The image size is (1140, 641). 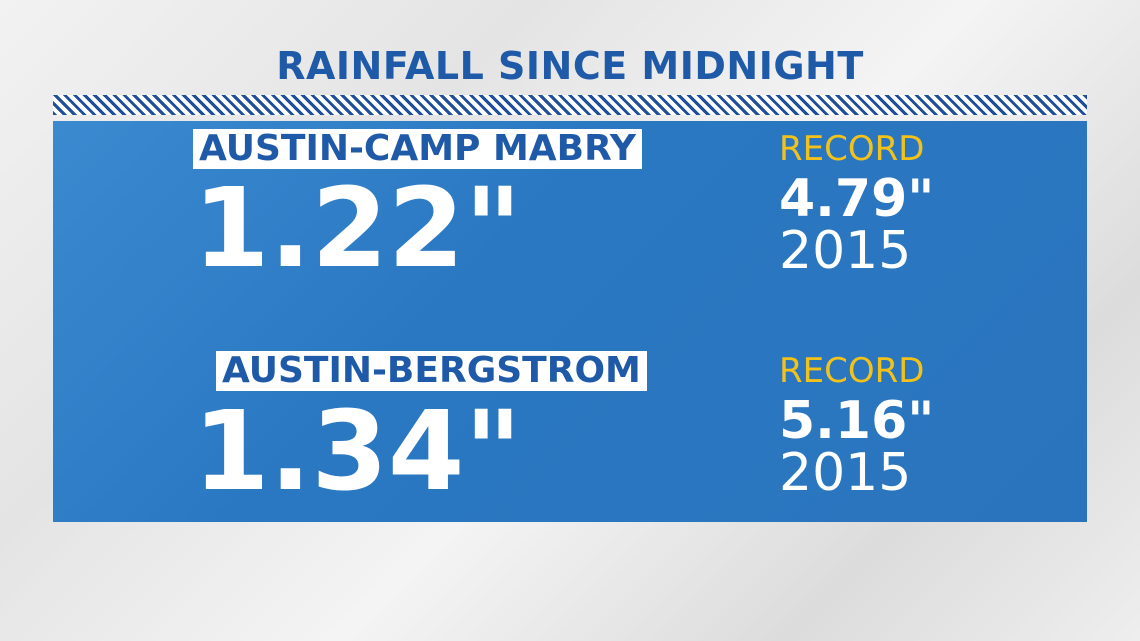 What do you see at coordinates (857, 199) in the screenshot?
I see `record-amount: 4.79"` at bounding box center [857, 199].